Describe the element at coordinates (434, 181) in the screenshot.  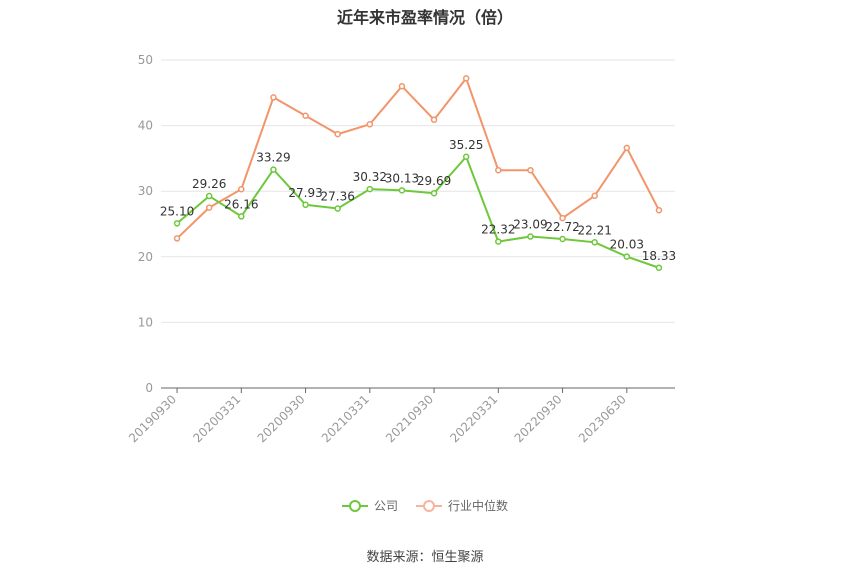
I see `company-data-label: 29.69` at that location.